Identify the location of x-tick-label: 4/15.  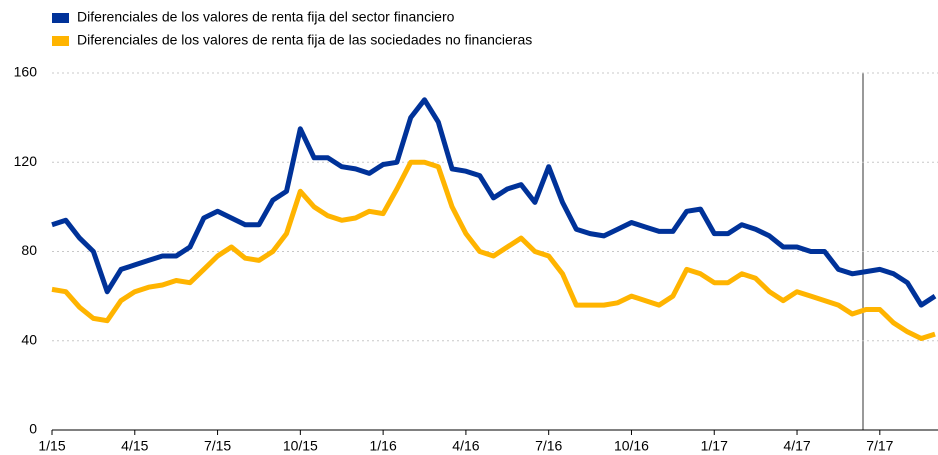
(134, 446).